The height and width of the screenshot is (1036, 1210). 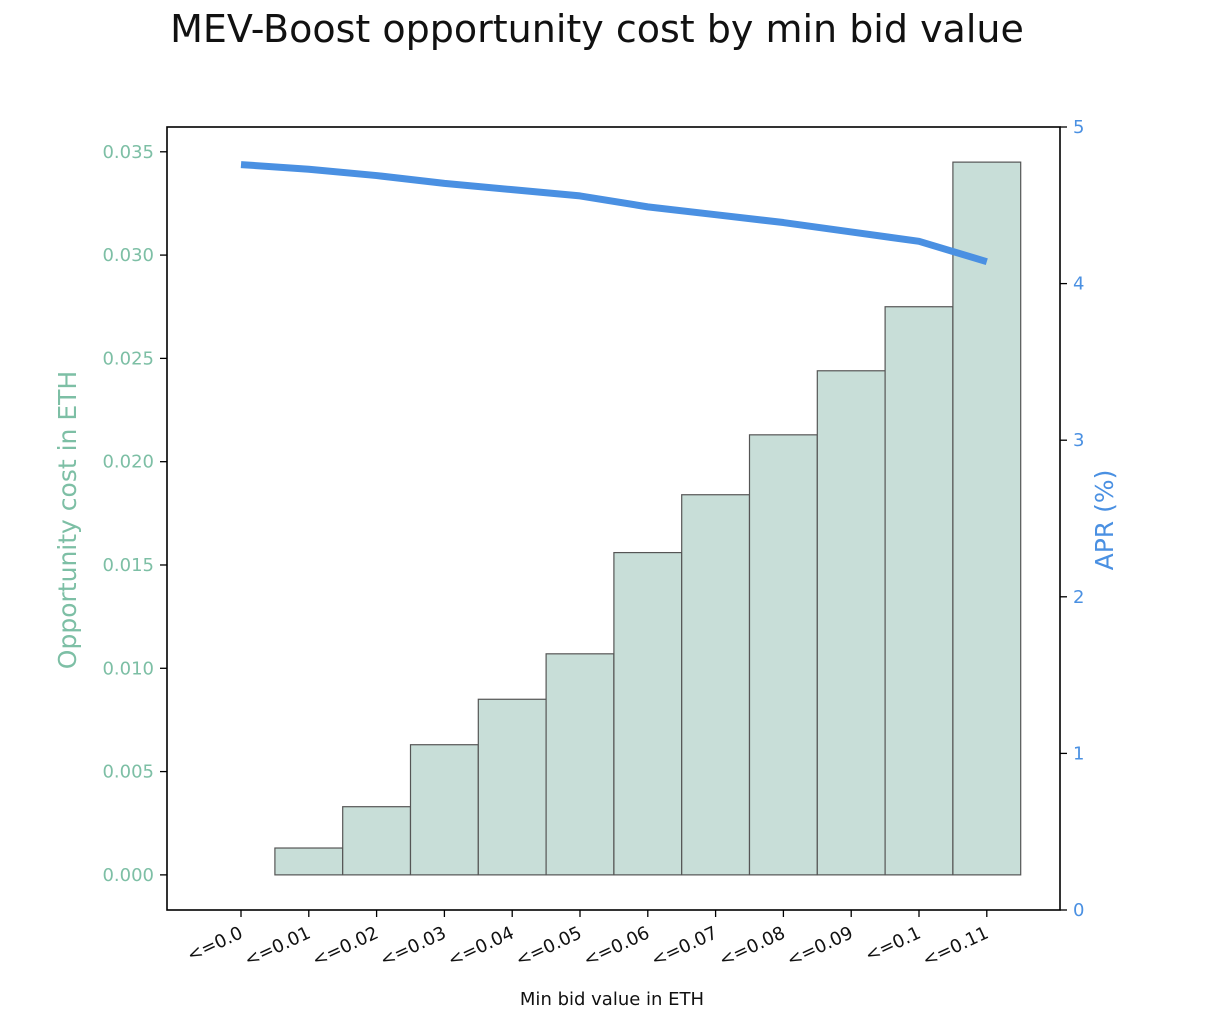 What do you see at coordinates (612, 999) in the screenshot?
I see `x-axis-label: Min bid value in ETH` at bounding box center [612, 999].